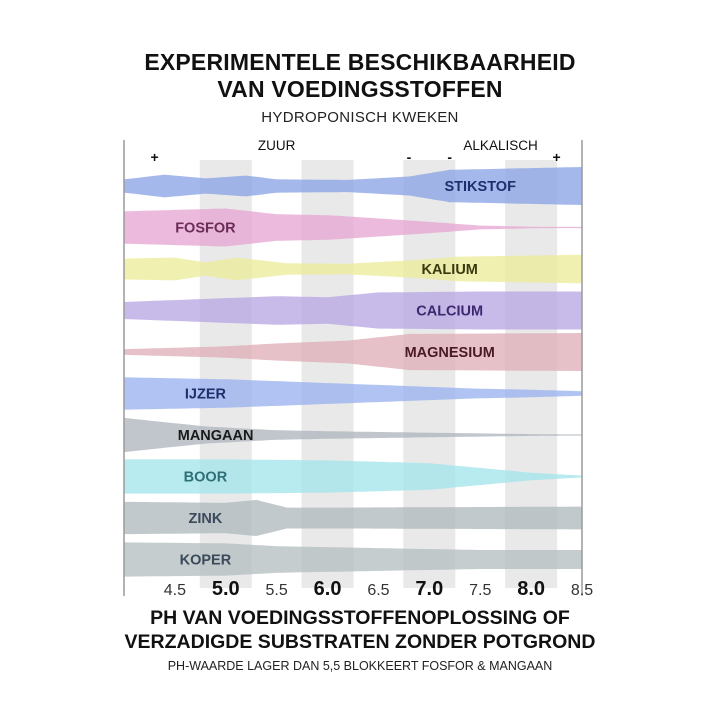 The image size is (720, 720). I want to click on label-stikstof: STIKSTOF, so click(481, 187).